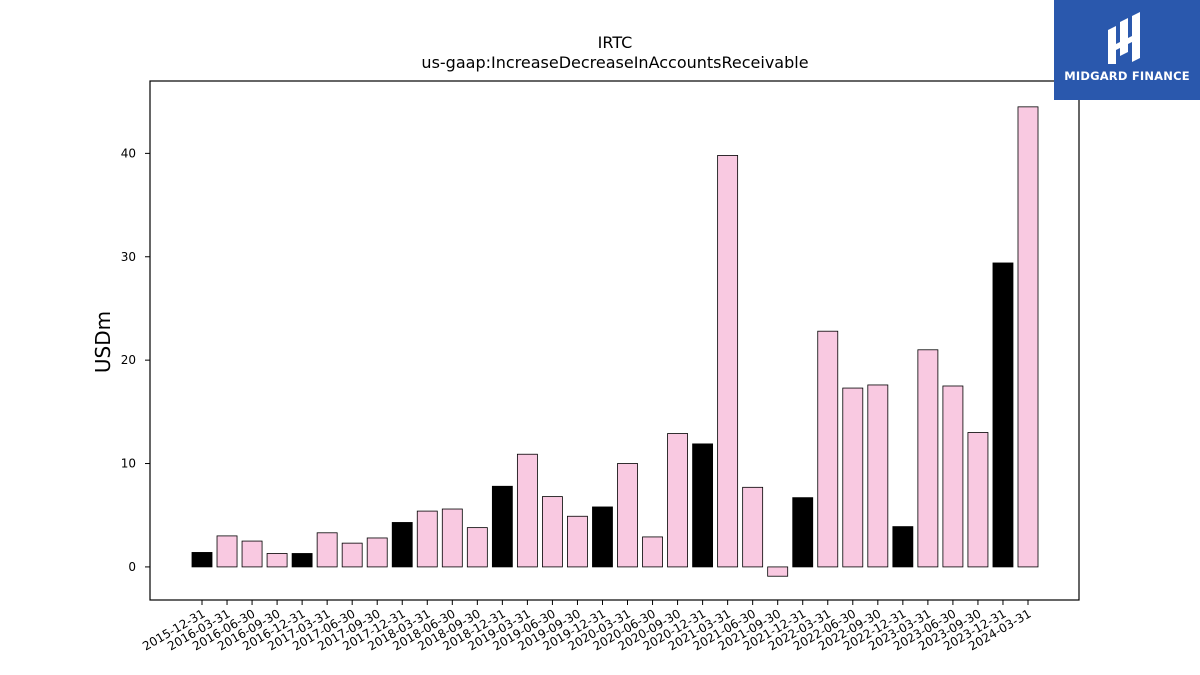 The width and height of the screenshot is (1200, 675). What do you see at coordinates (128, 360) in the screenshot?
I see `y-tick-label: 20` at bounding box center [128, 360].